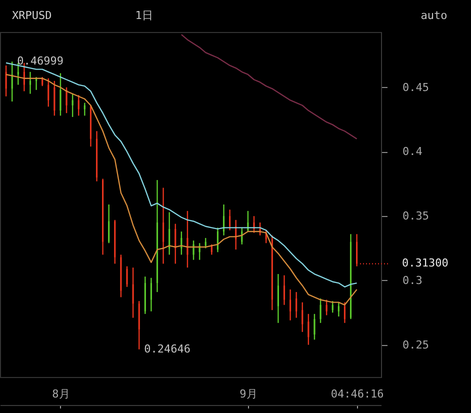 The width and height of the screenshot is (471, 413). What do you see at coordinates (357, 394) in the screenshot?
I see `x-tick-label: 04:46:16` at bounding box center [357, 394].